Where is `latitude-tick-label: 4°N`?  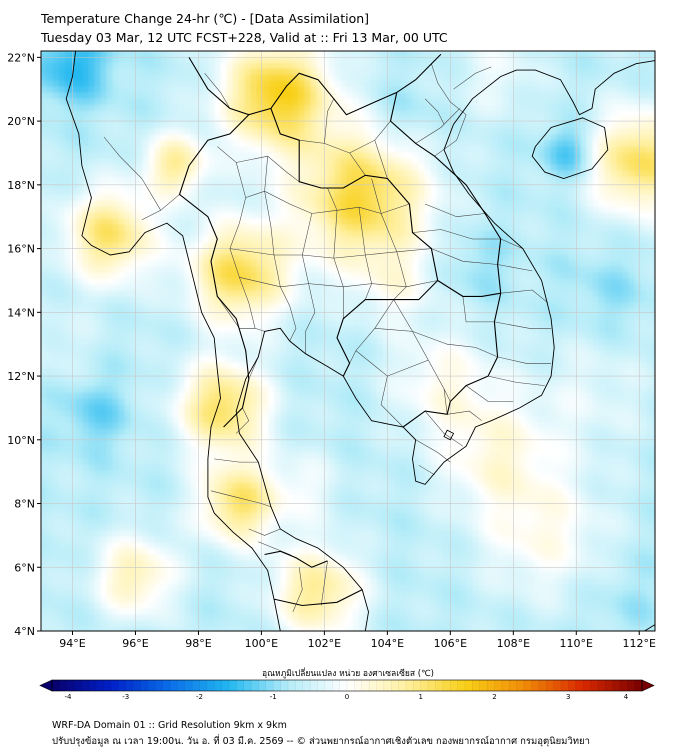 latitude-tick-label: 4°N is located at coordinates (24, 631).